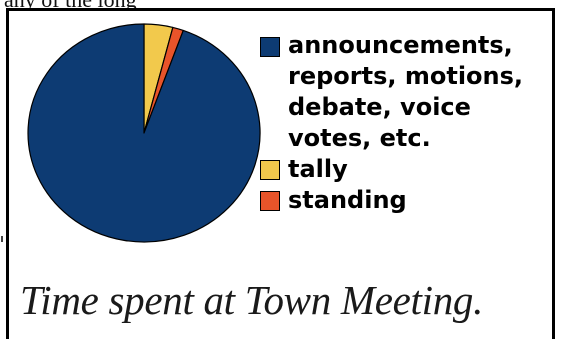 This screenshot has width=564, height=339. I want to click on chart-caption: Time spent at Town Meeting., so click(252, 300).